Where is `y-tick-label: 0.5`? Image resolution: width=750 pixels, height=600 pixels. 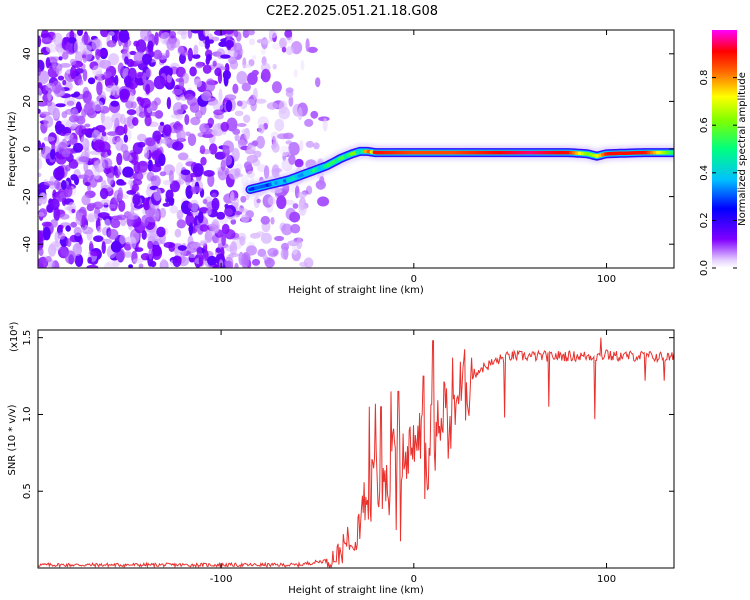
y-tick-label: 0.5 is located at coordinates (27, 491).